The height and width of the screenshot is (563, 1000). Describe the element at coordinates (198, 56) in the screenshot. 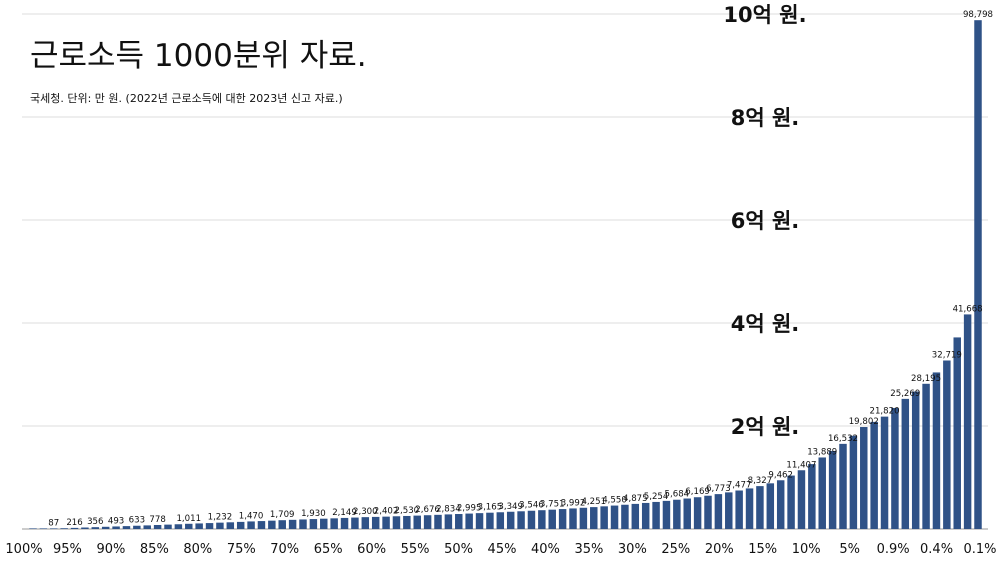

I see `chart-title: 근로소득 1000분위 자료.` at that location.